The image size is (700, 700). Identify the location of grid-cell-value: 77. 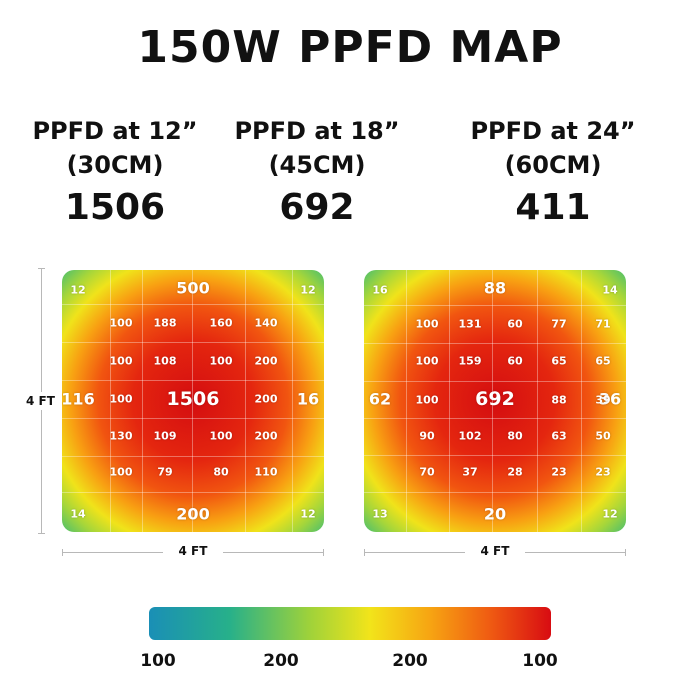
(559, 324).